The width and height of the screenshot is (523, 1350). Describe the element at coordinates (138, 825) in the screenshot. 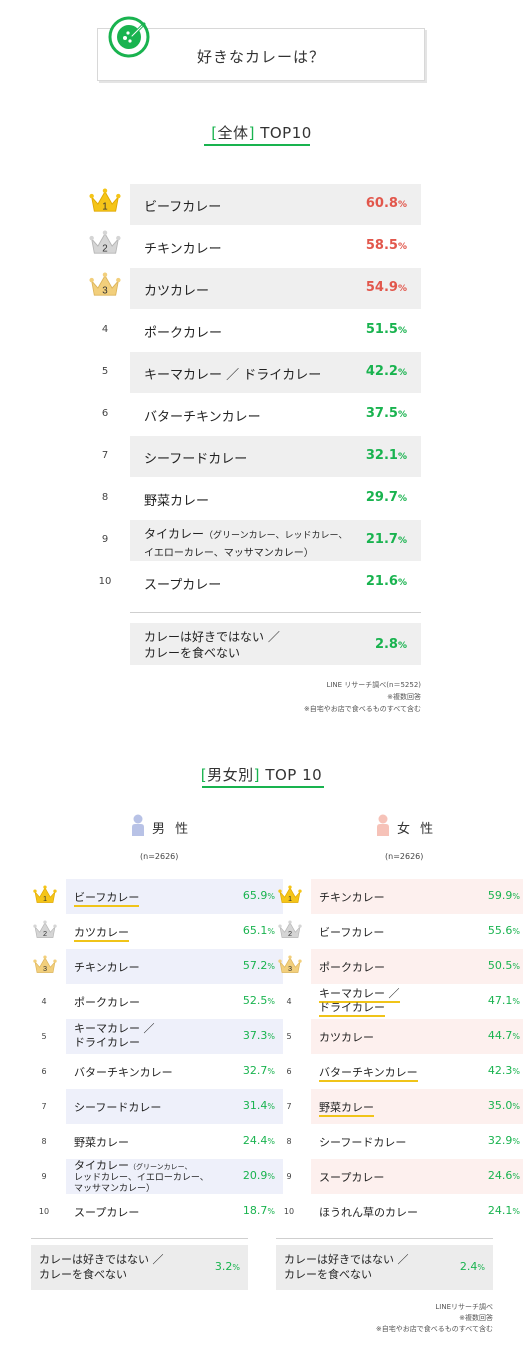

I see `male-person-icon` at that location.